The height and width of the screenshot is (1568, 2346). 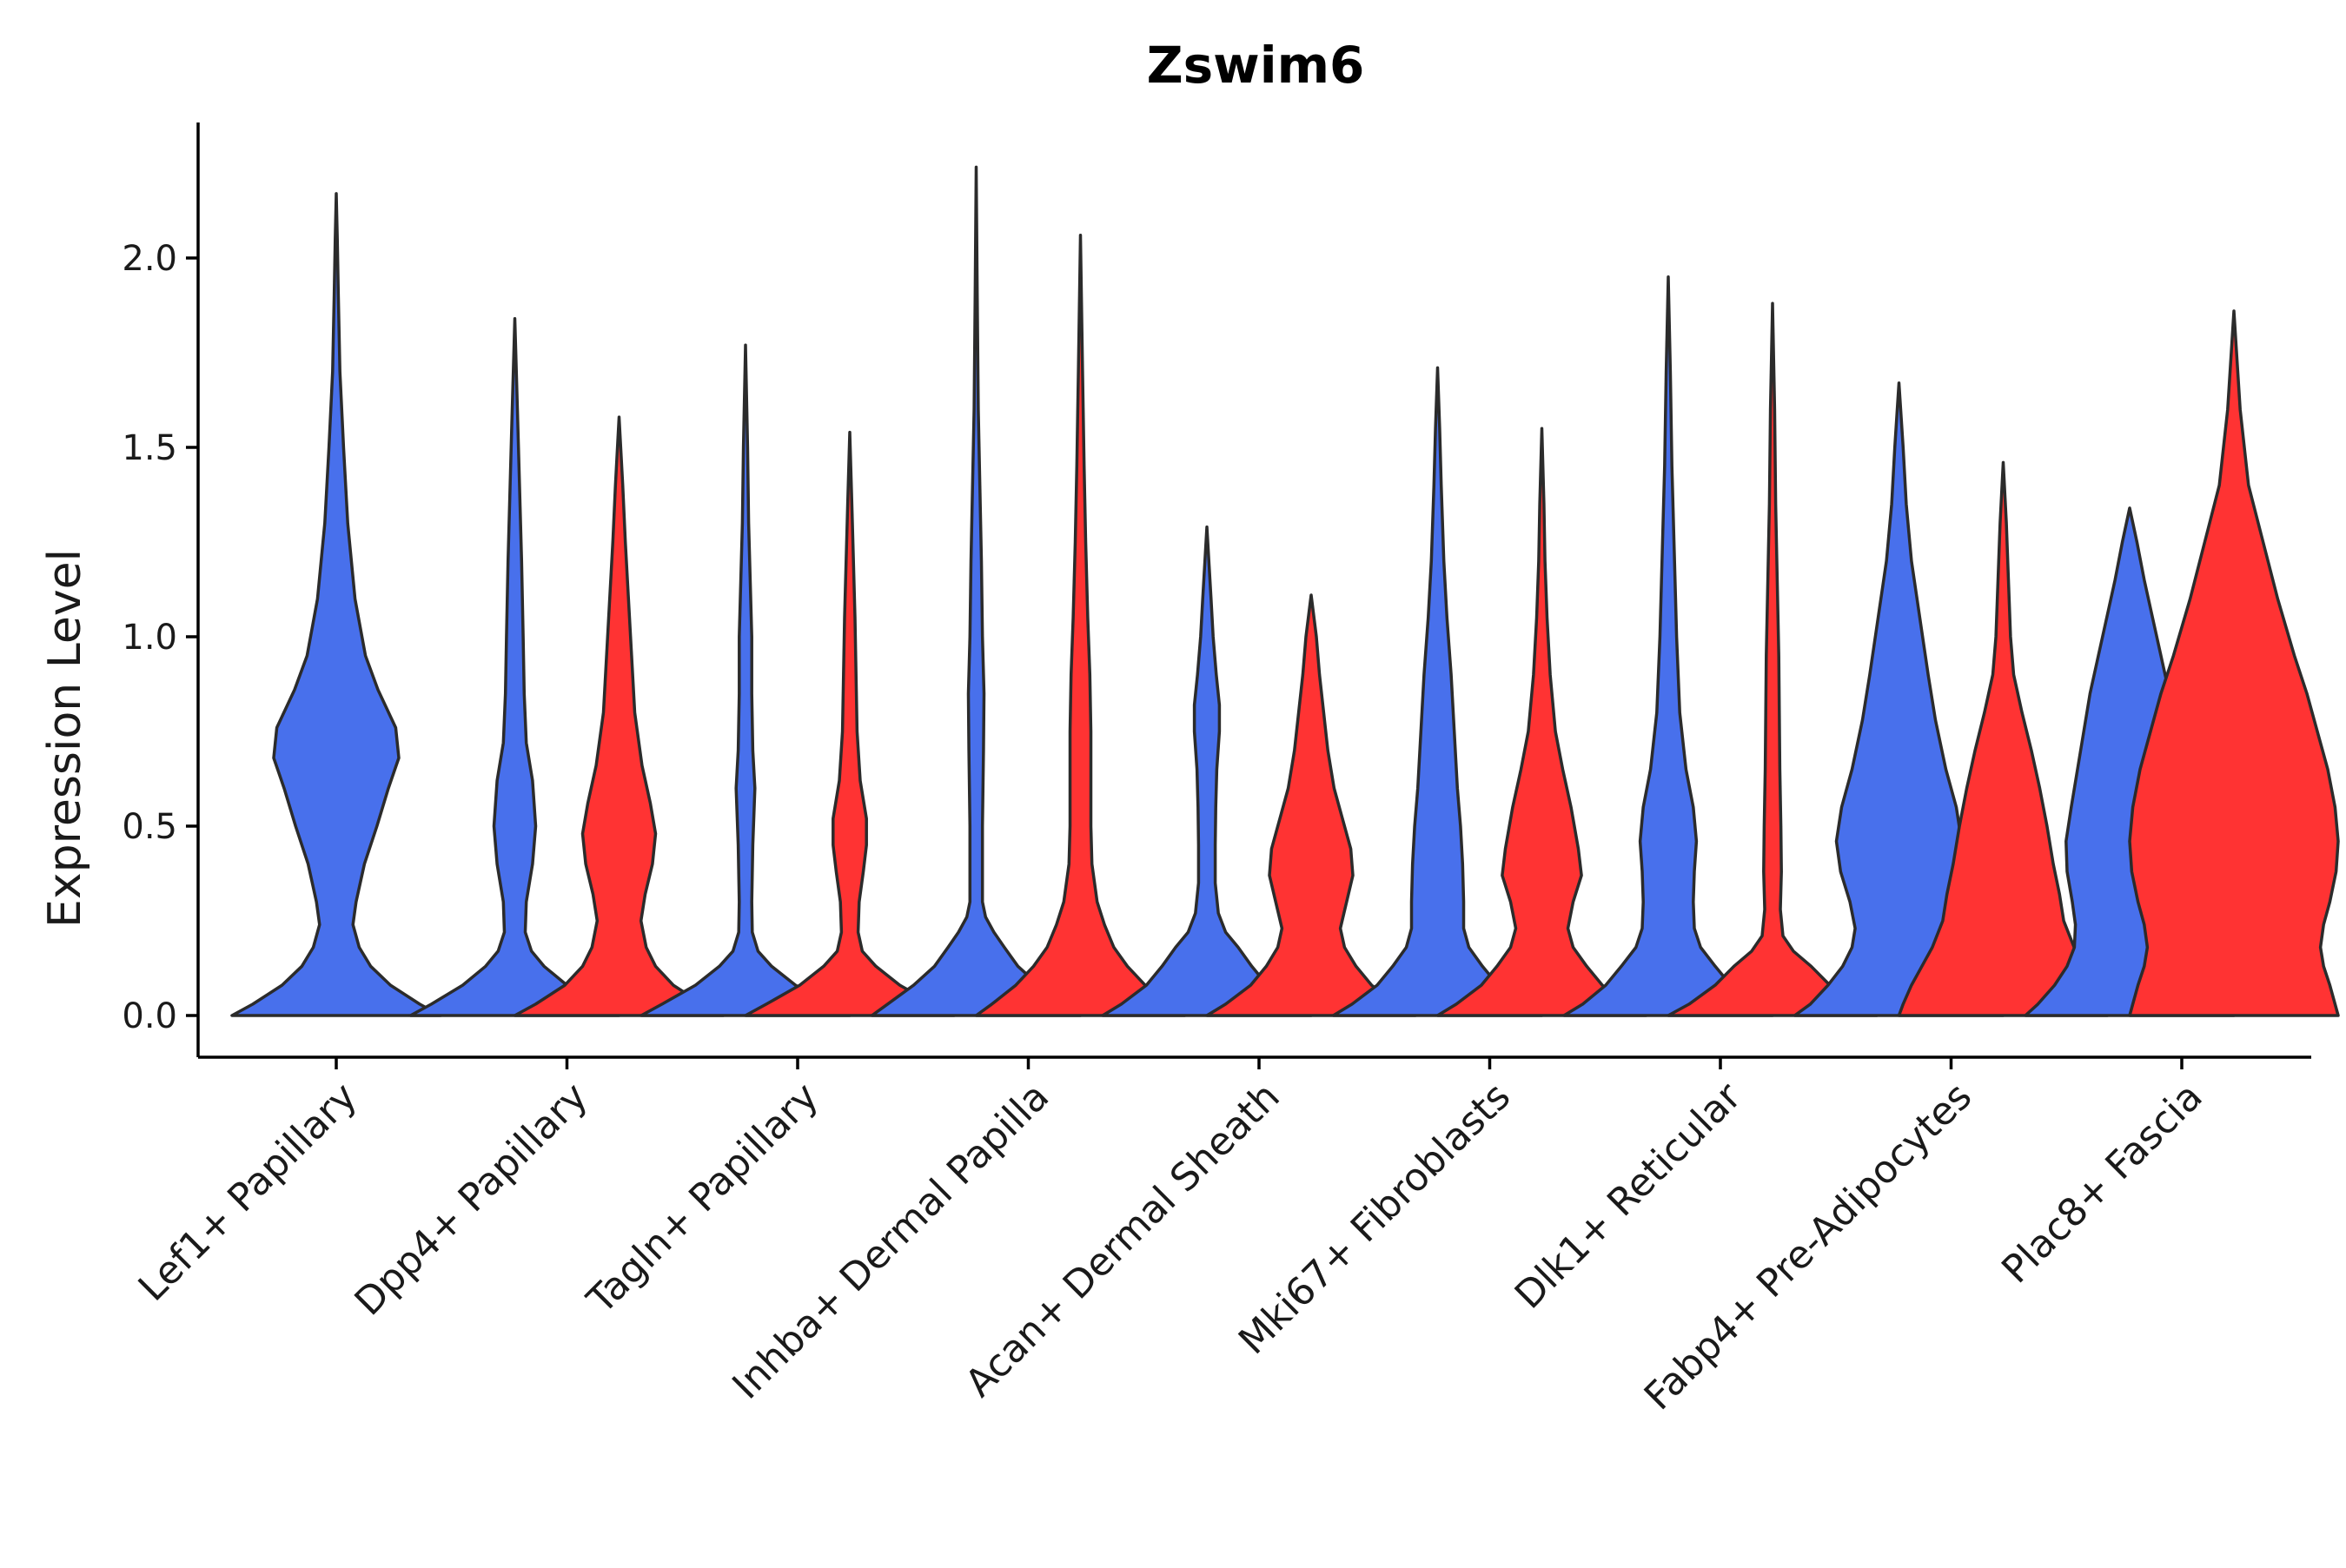 I want to click on x-tick-label: Dpp4+ Papillary, so click(x=472, y=1200).